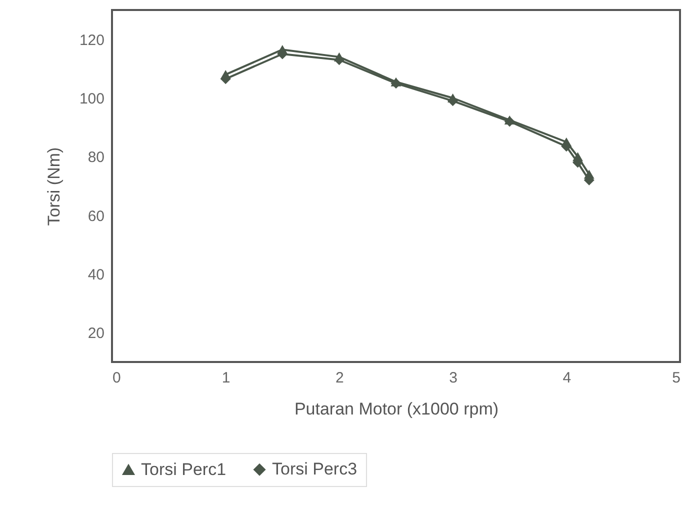  I want to click on x-tick-label: 1, so click(226, 378).